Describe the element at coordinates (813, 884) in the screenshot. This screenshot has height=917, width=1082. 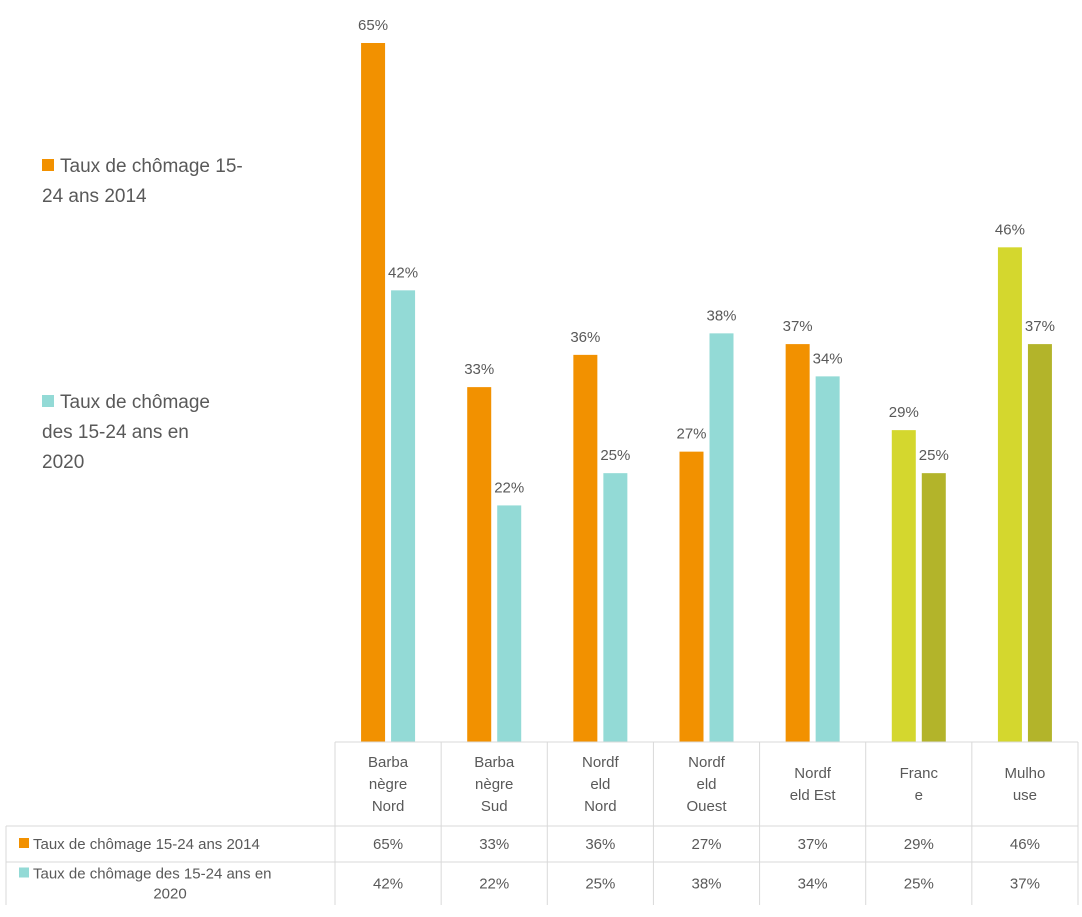
I see `table-cell-s2-4: 34%` at that location.